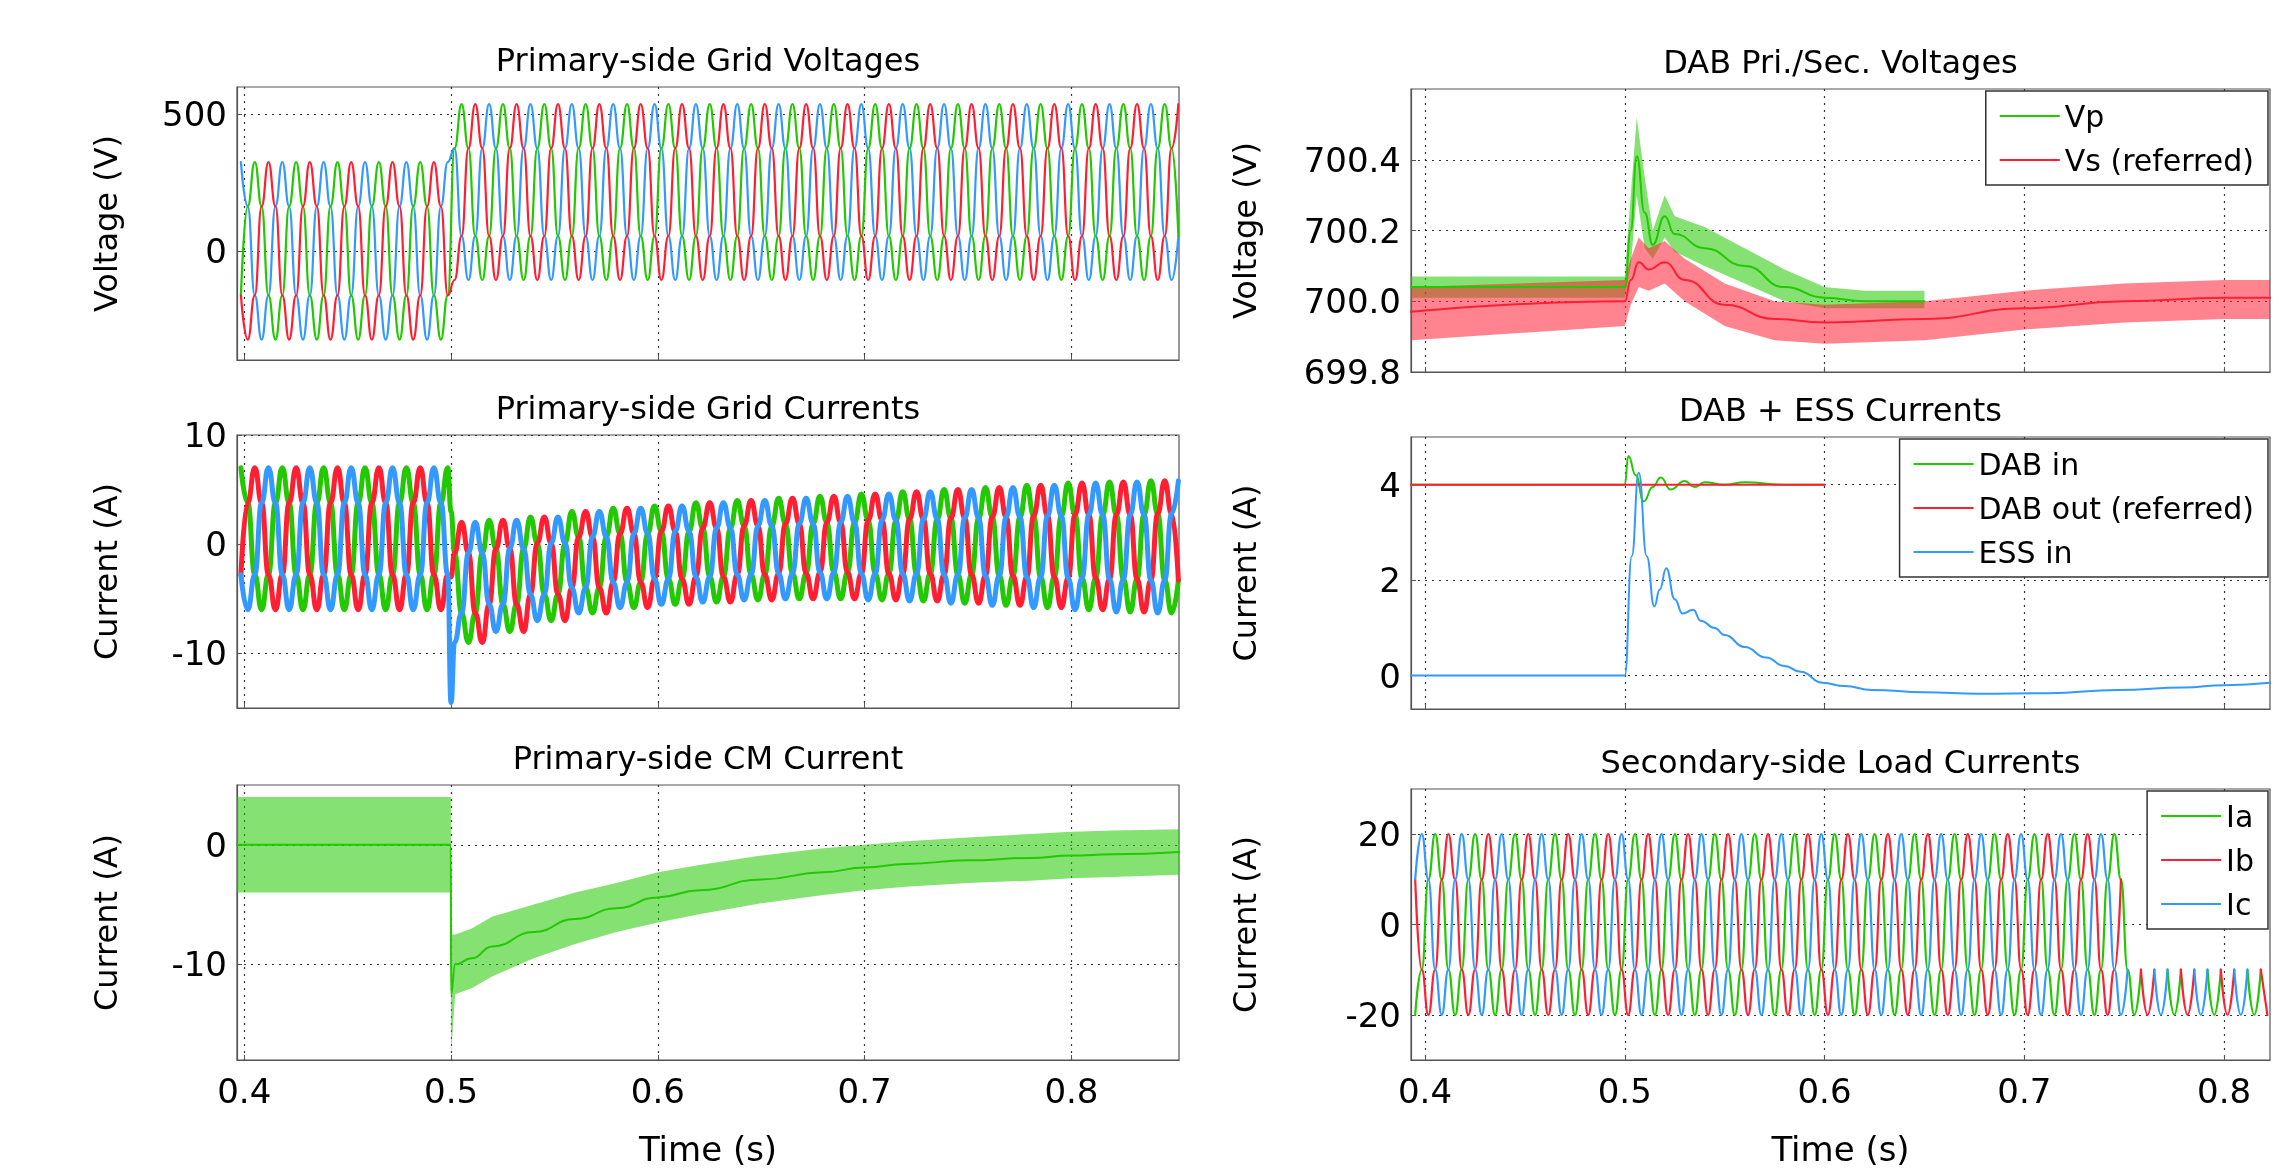  What do you see at coordinates (1373, 1014) in the screenshot?
I see `y-tick-label: -20` at bounding box center [1373, 1014].